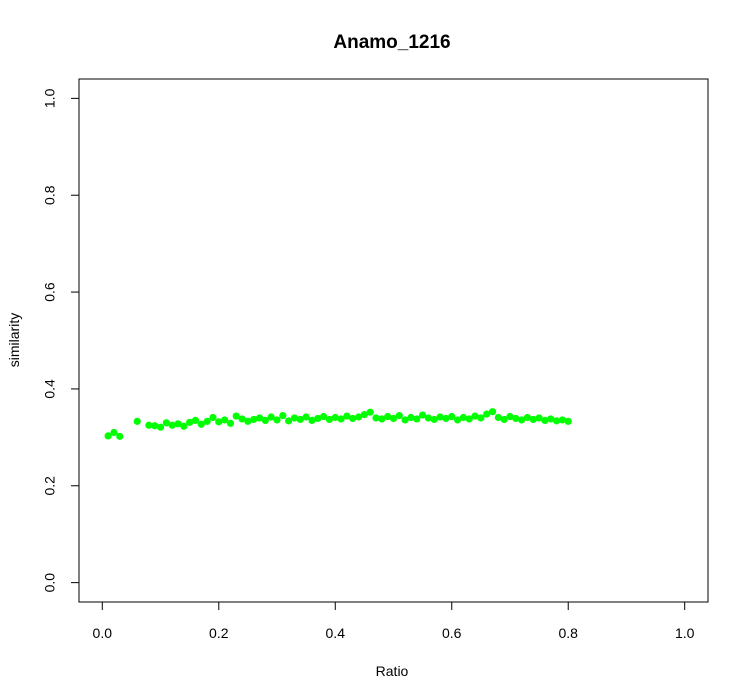 The width and height of the screenshot is (749, 700). I want to click on data-points, so click(338, 424).